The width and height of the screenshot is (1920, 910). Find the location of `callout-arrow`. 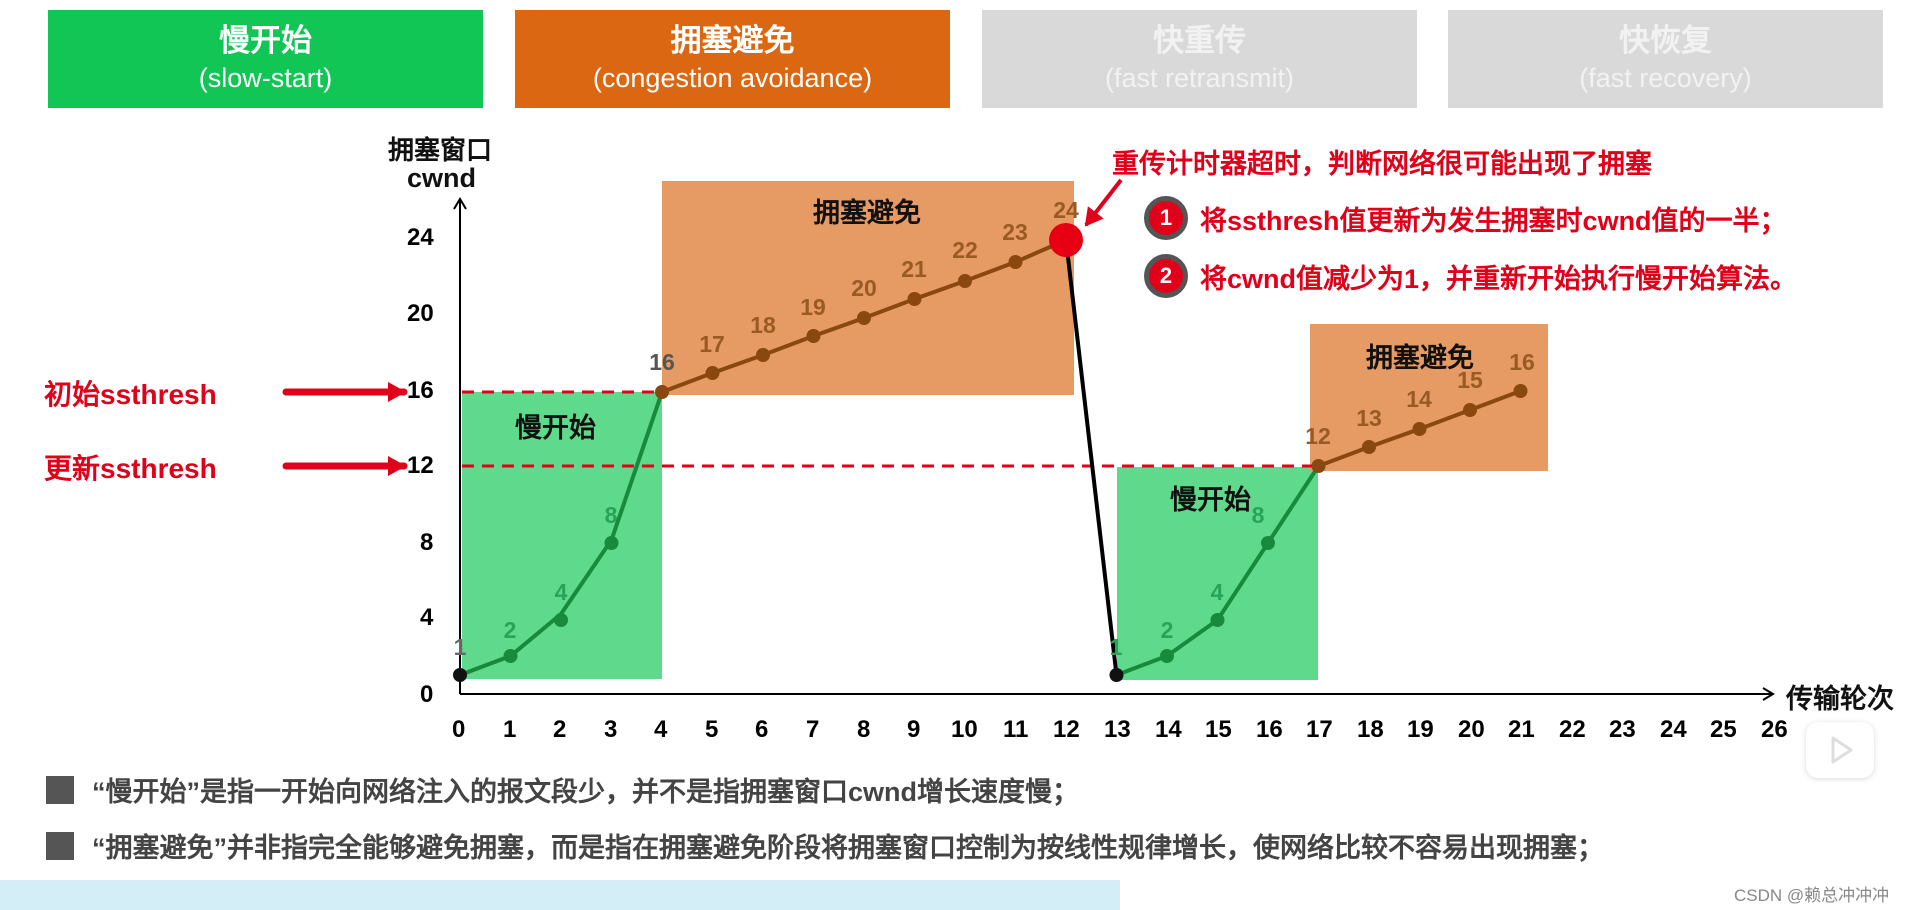

callout-arrow is located at coordinates (1103, 202).